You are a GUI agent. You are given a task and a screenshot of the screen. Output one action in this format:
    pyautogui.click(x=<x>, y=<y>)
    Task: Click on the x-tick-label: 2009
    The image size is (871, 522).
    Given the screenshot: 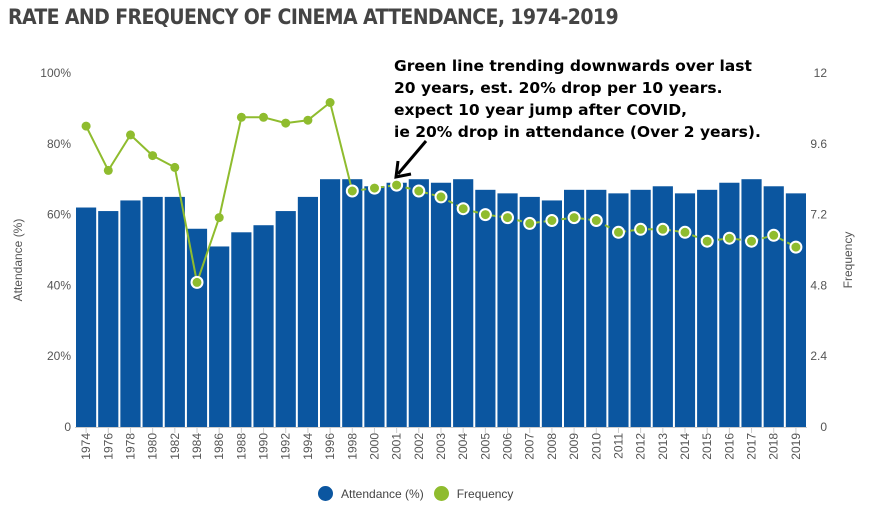 What is the action you would take?
    pyautogui.click(x=574, y=446)
    